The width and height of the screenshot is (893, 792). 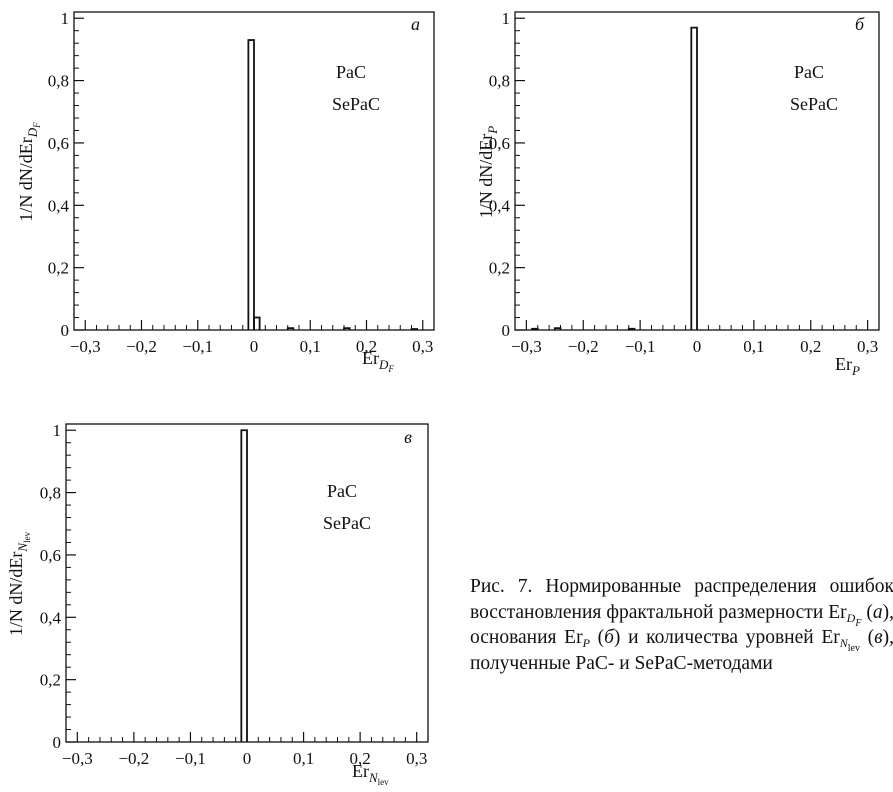 What do you see at coordinates (586, 643) in the screenshot?
I see `caption-sub-2: P` at bounding box center [586, 643].